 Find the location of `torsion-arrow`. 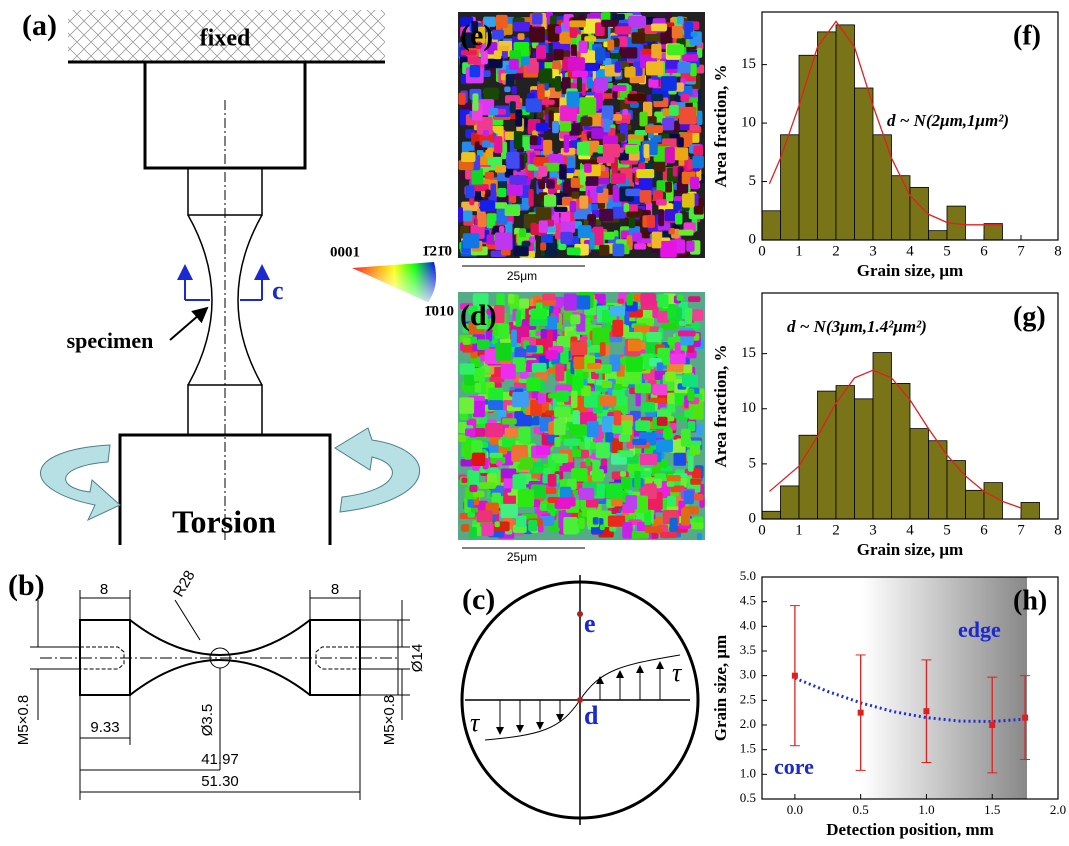

torsion-arrow is located at coordinates (377, 470).